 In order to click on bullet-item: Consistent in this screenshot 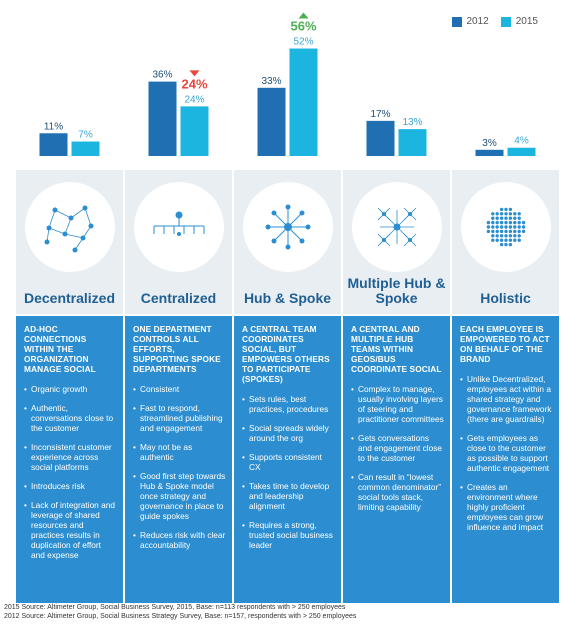, I will do `click(179, 389)`.